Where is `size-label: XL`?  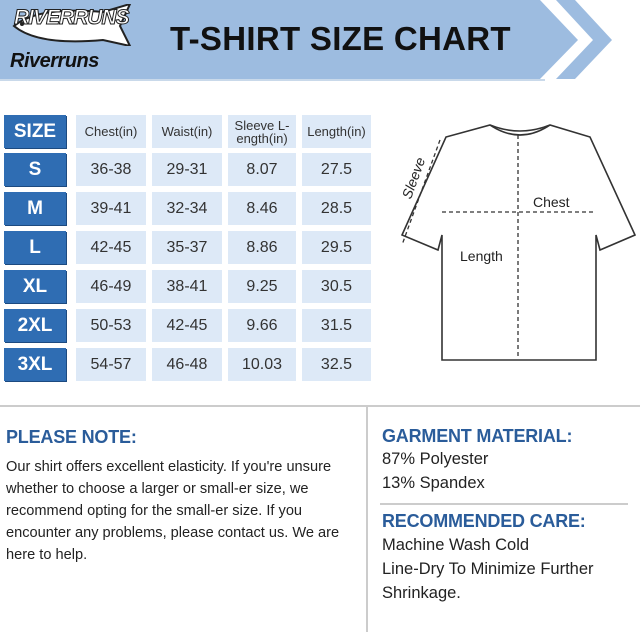
size-label: XL is located at coordinates (35, 286).